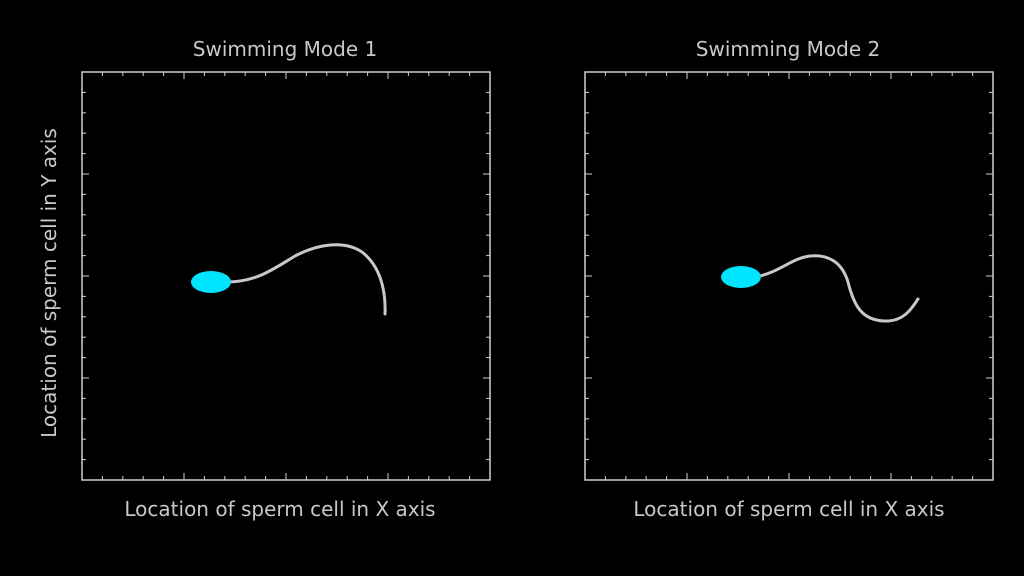 This screenshot has width=1024, height=576. Describe the element at coordinates (788, 49) in the screenshot. I see `panel-2-title: Swimming Mode 2` at that location.